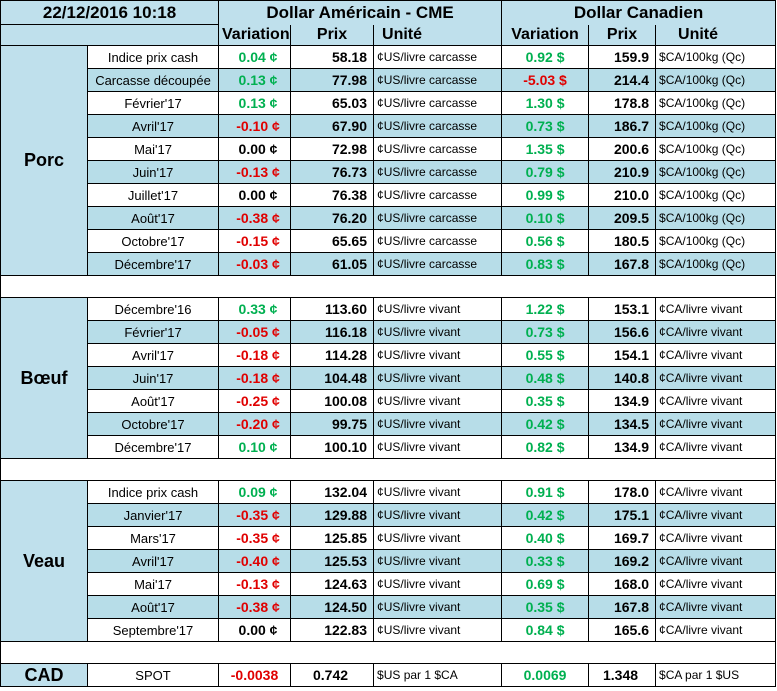  What do you see at coordinates (545, 195) in the screenshot?
I see `ca-variation: 0.99 $` at bounding box center [545, 195].